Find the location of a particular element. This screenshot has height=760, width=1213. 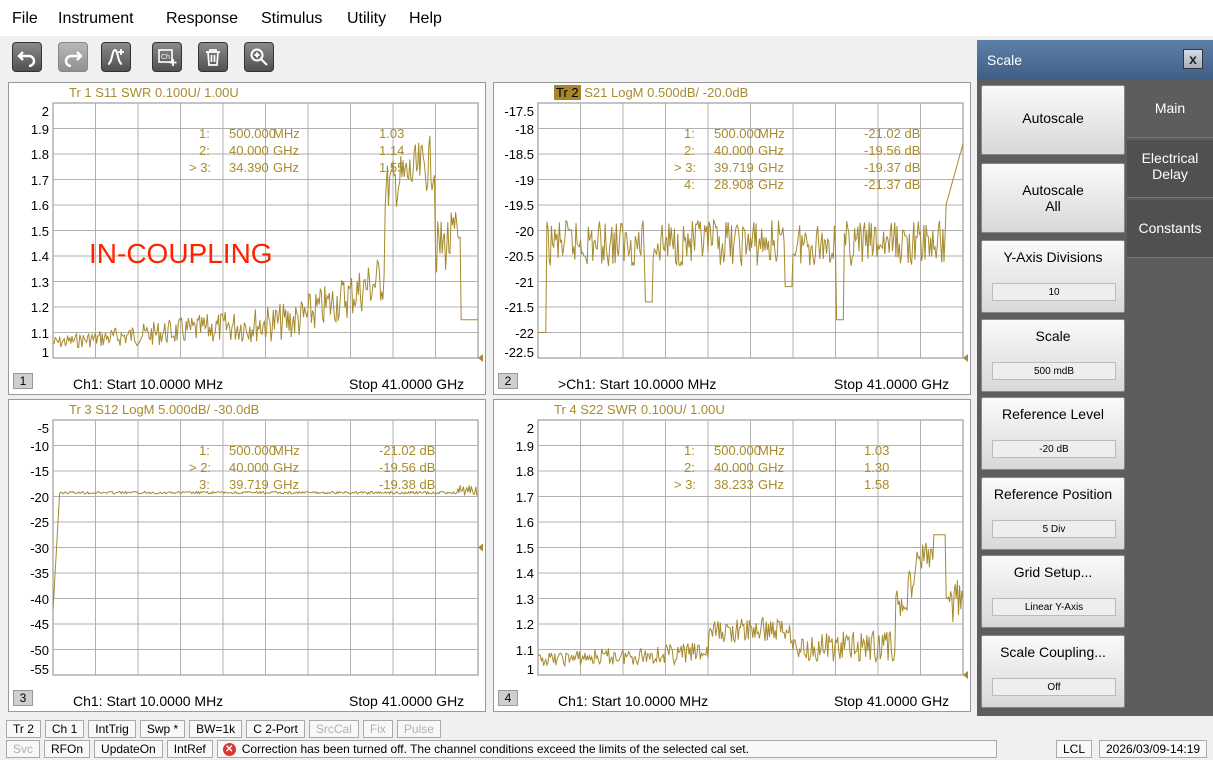

marker-number: 2: is located at coordinates (689, 467).